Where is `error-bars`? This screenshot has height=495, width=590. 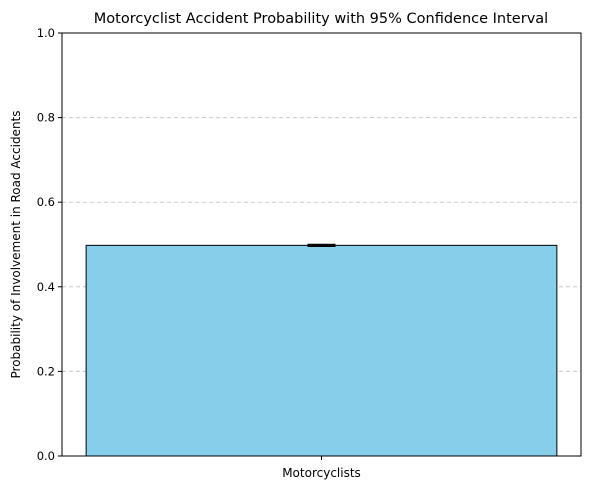 error-bars is located at coordinates (321, 245).